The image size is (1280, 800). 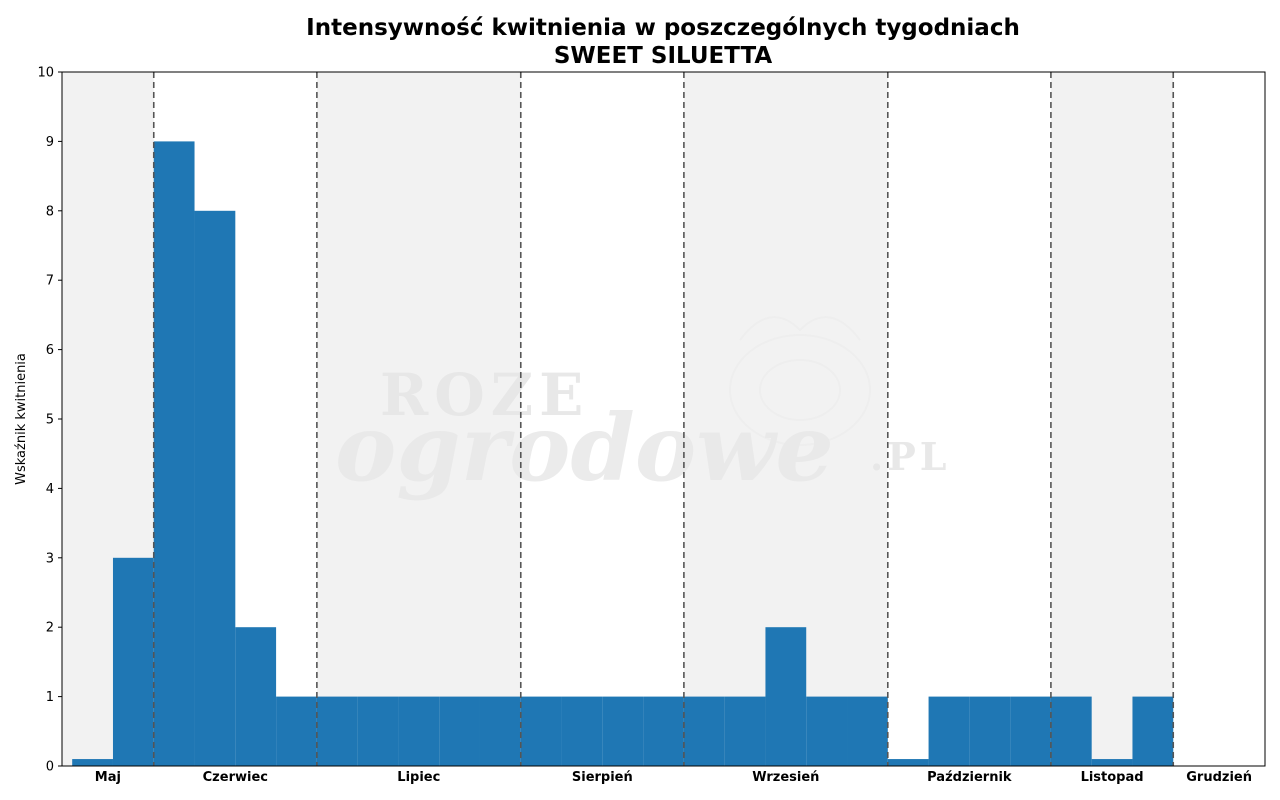 What do you see at coordinates (969, 777) in the screenshot?
I see `month-label-5: Październik` at bounding box center [969, 777].